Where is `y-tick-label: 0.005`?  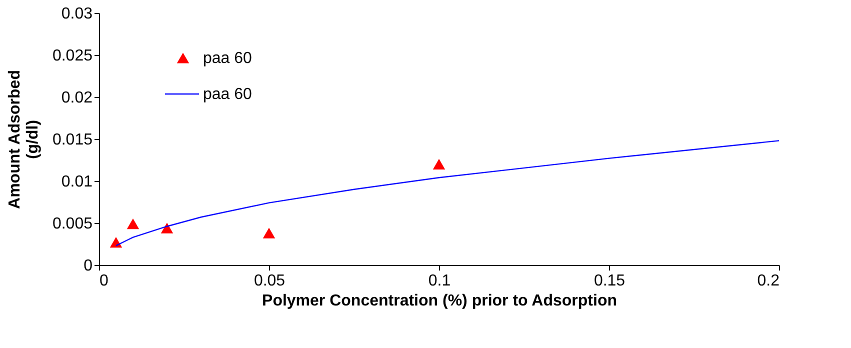 y-tick-label: 0.005 is located at coordinates (72, 224).